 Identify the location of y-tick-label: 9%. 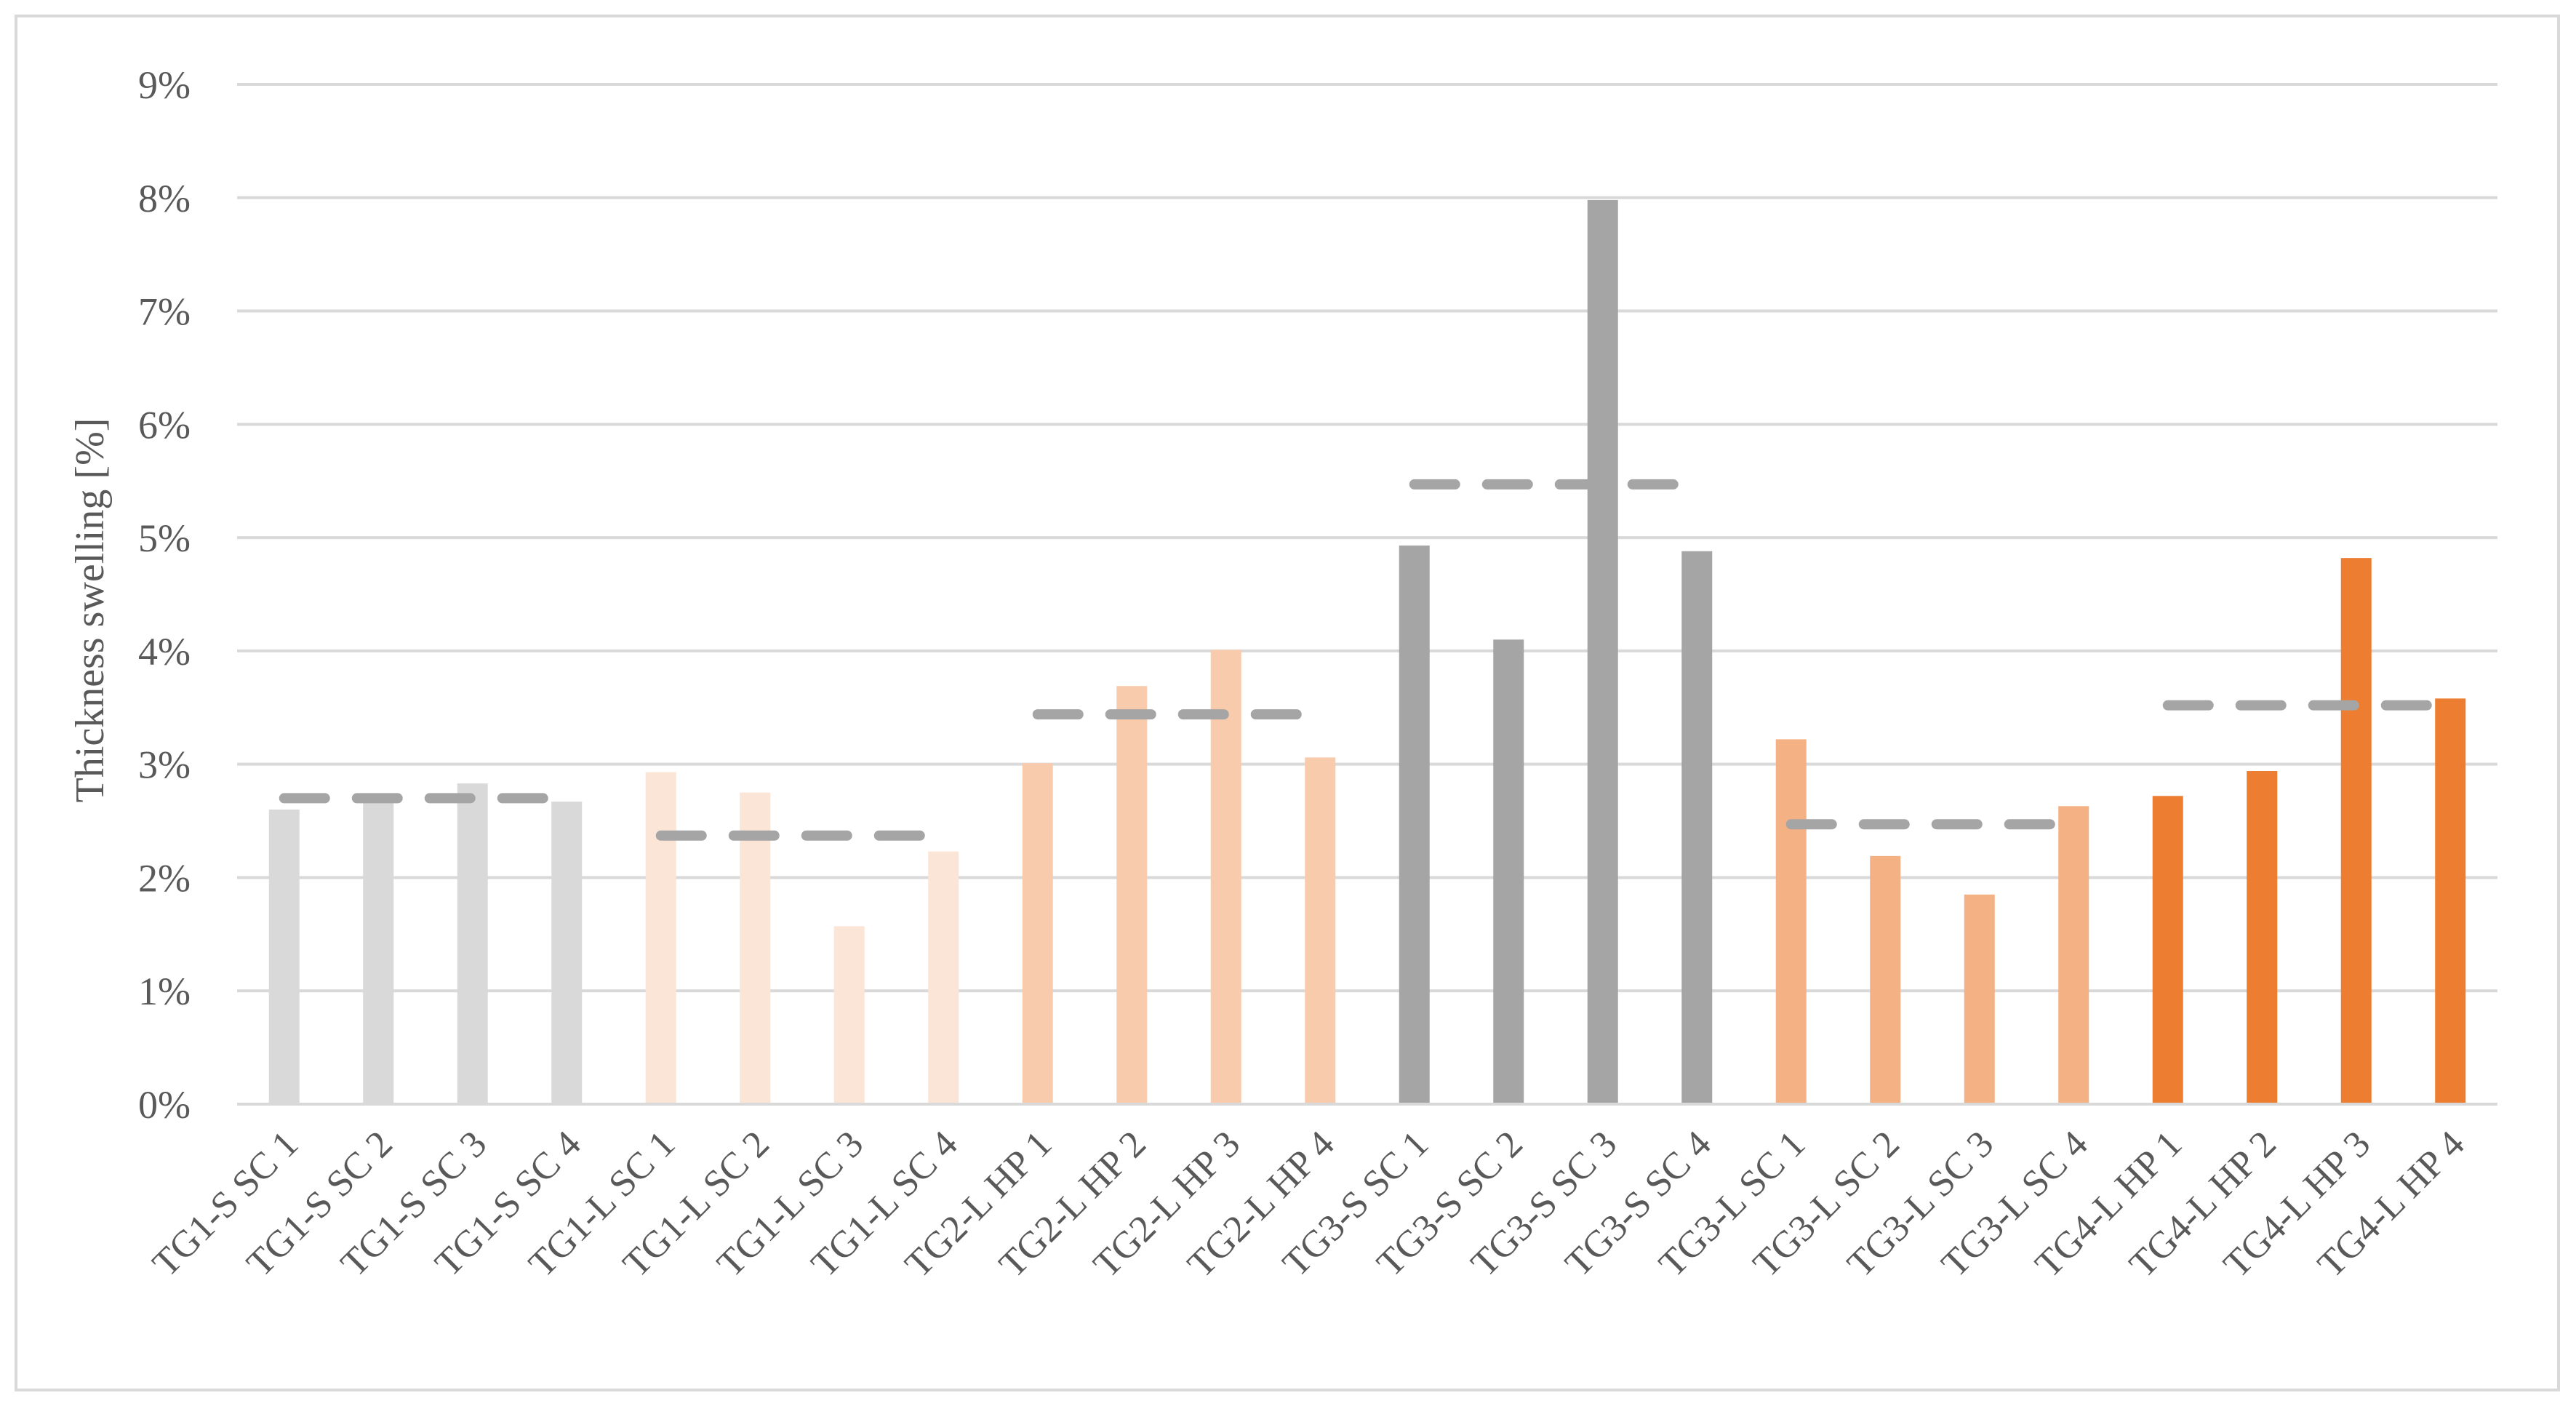
(164, 85).